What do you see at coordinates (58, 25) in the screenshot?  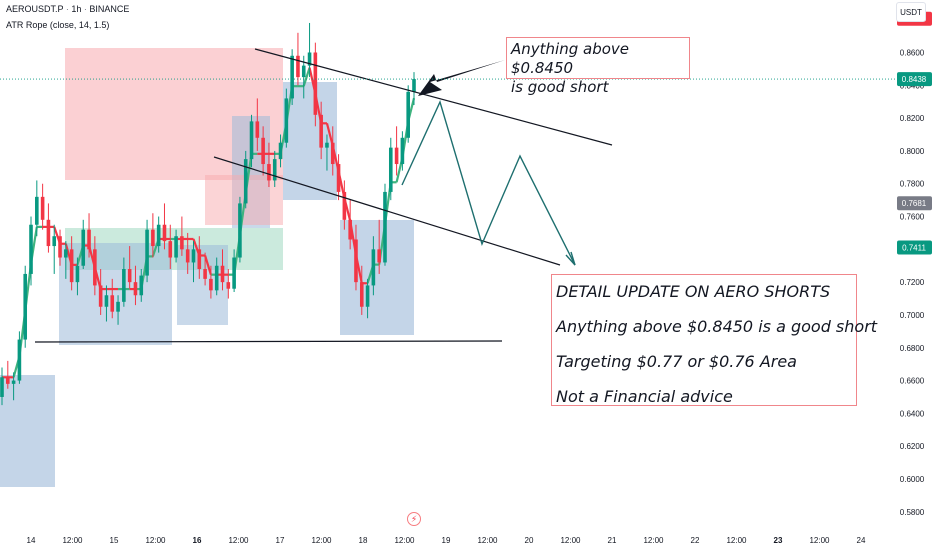 I see `indicator-legend: ATR Rope (close, 14, 1.5)` at bounding box center [58, 25].